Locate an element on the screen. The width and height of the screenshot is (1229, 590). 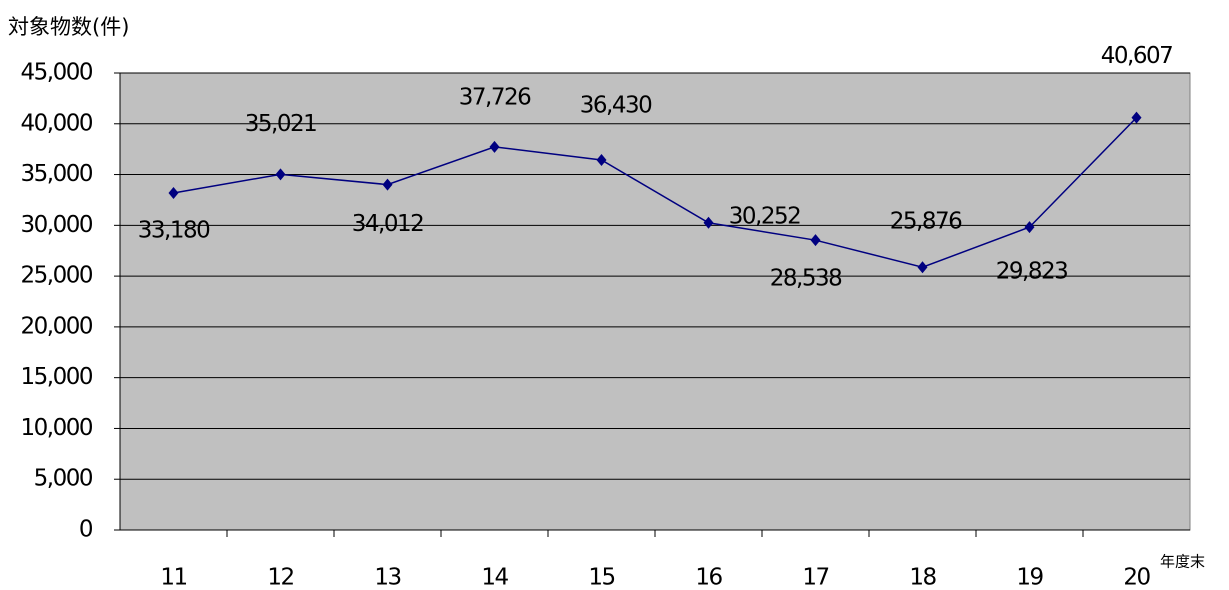
data-label: 28,538 is located at coordinates (806, 279).